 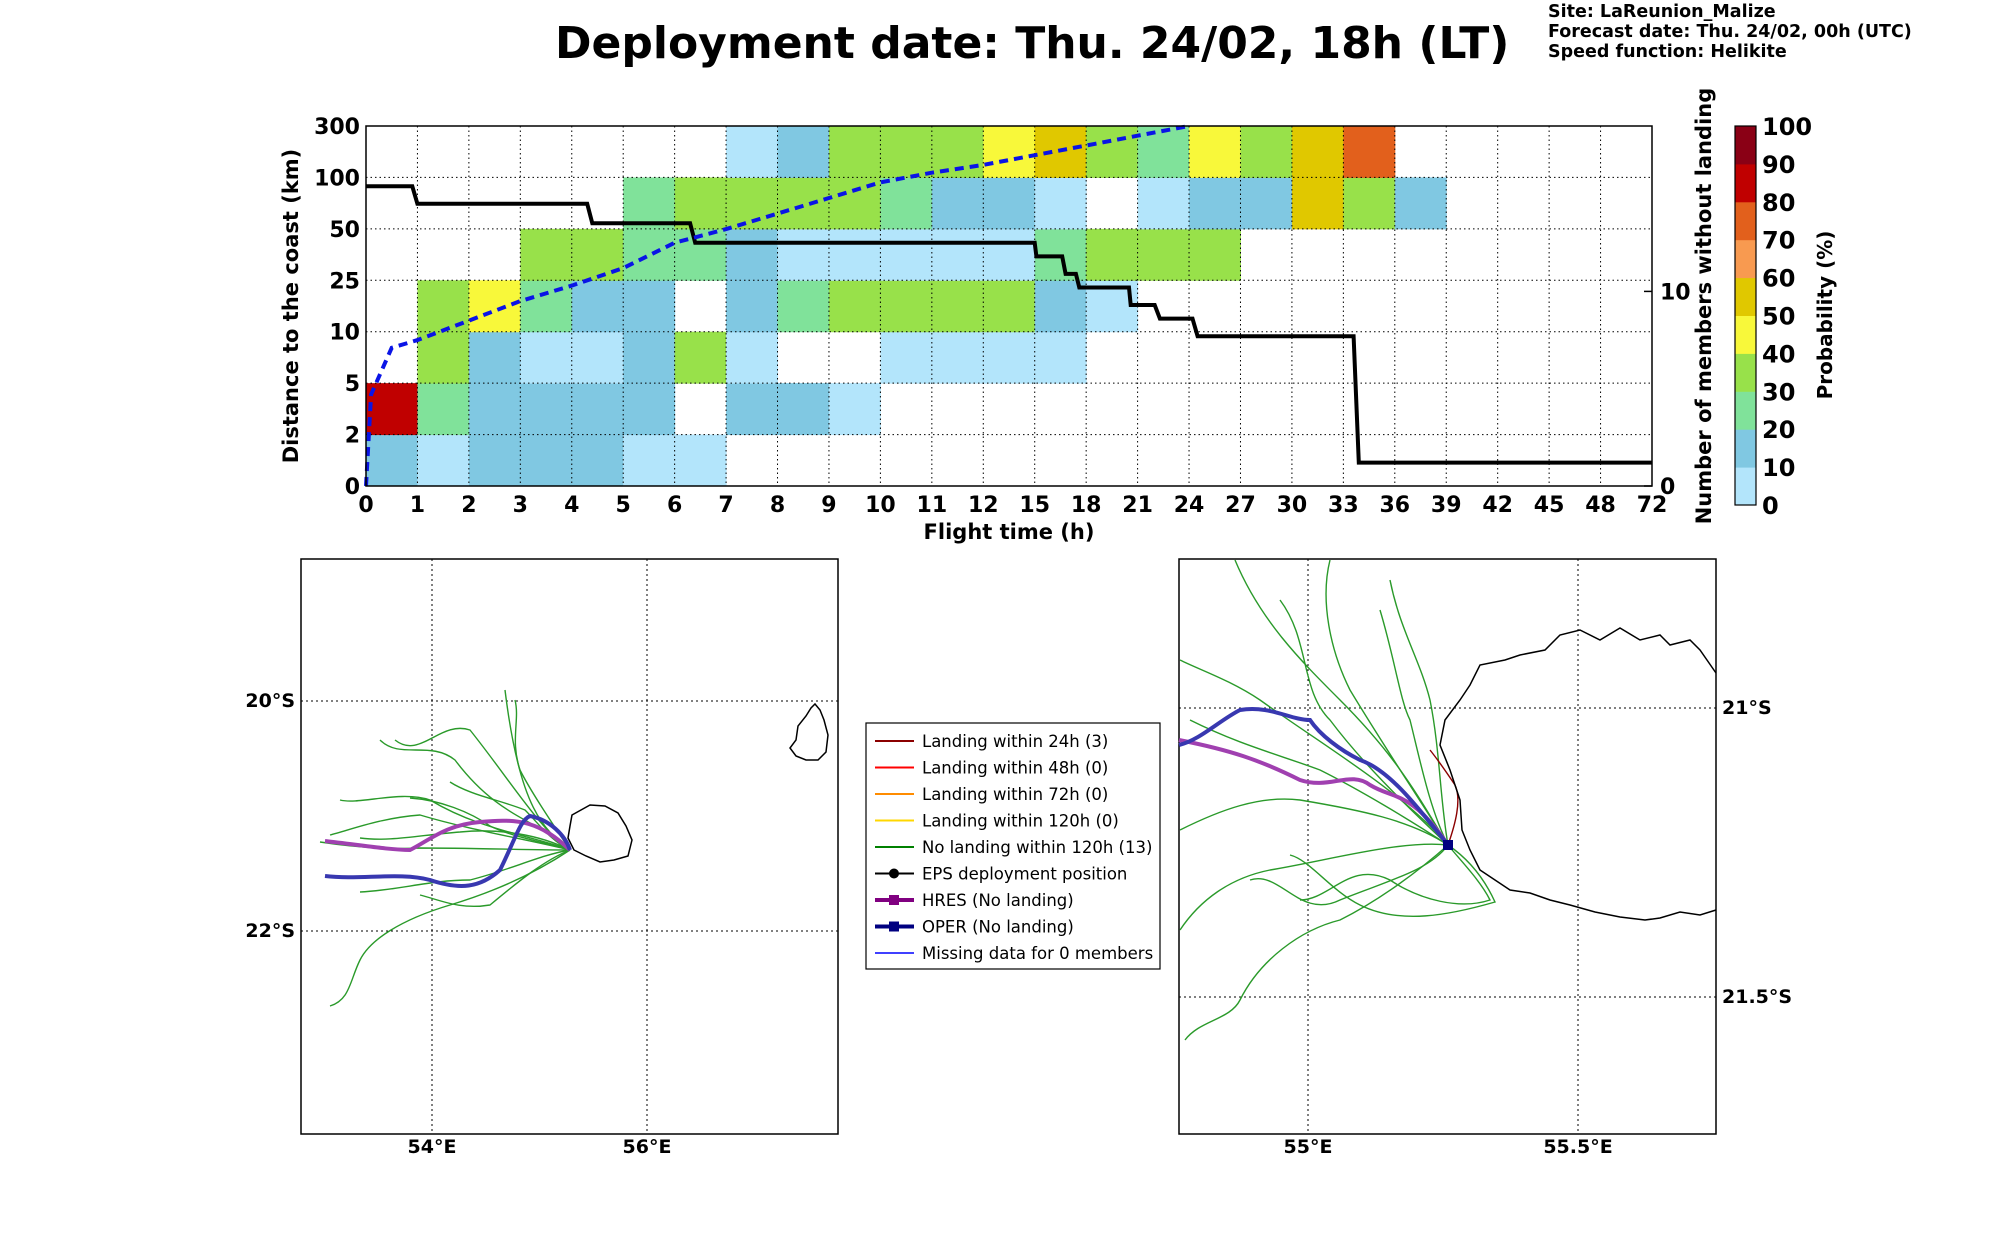 What do you see at coordinates (1577, 1147) in the screenshot?
I see `right-map-xtick: 55.5°E` at bounding box center [1577, 1147].